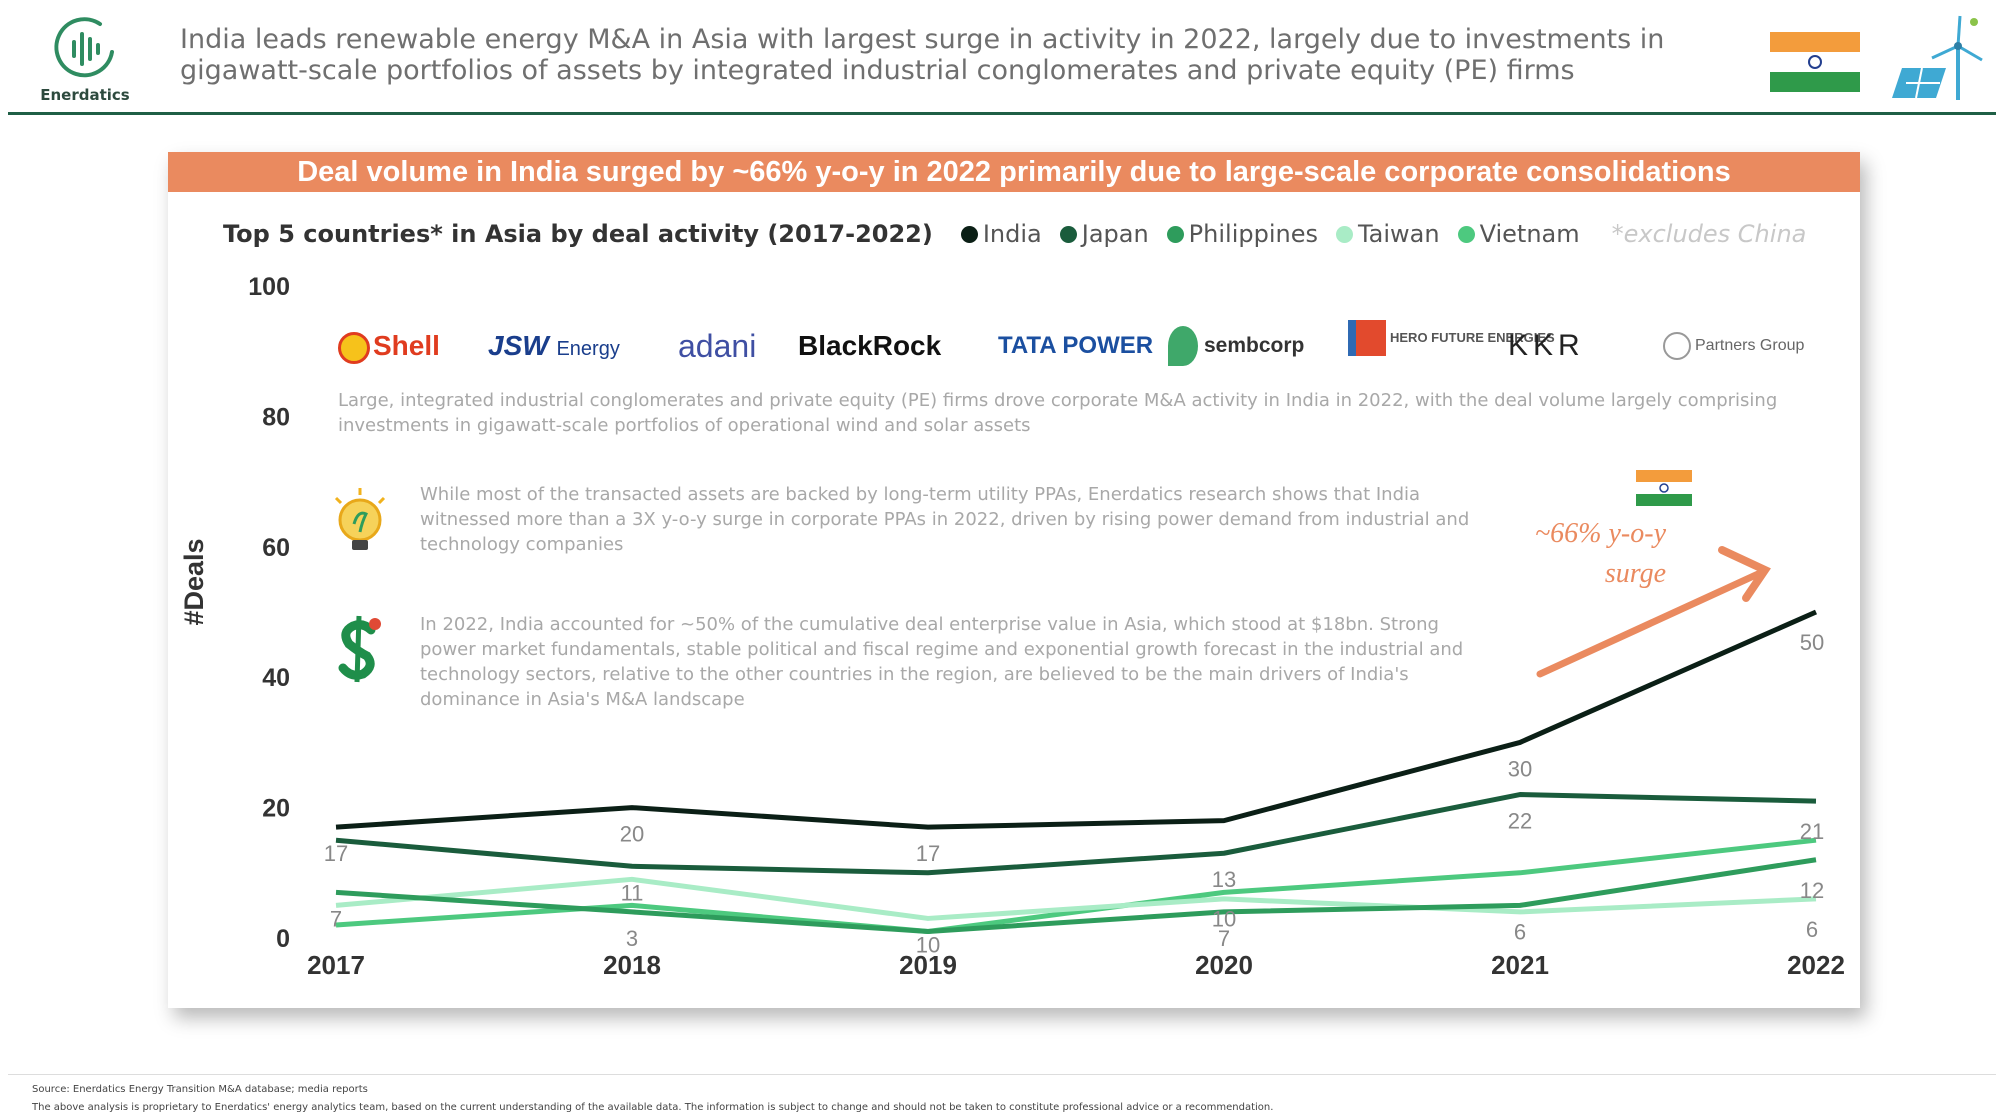  I want to click on footnote: *excludes China, so click(1709, 234).